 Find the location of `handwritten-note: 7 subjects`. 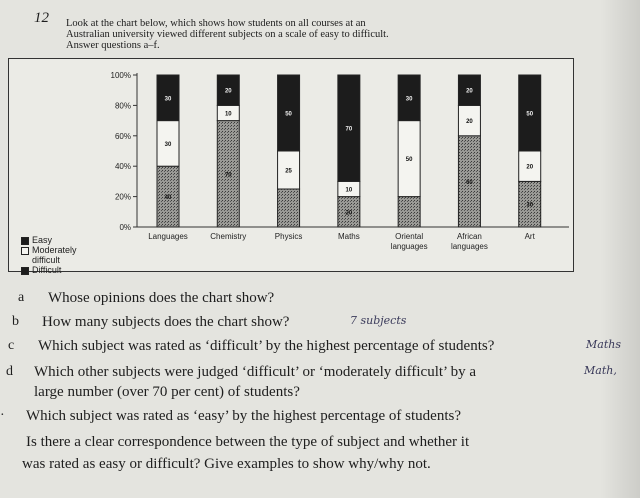

handwritten-note: 7 subjects is located at coordinates (378, 320).